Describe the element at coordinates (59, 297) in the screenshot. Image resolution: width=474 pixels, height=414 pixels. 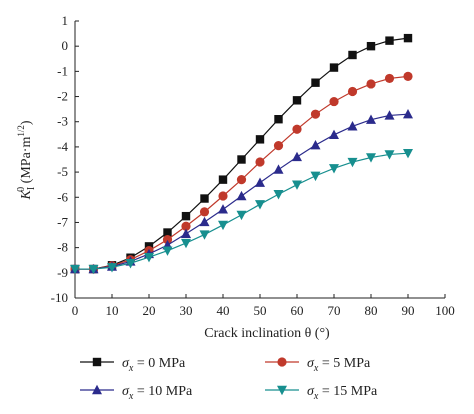
I see `y-tick-label: -10` at that location.